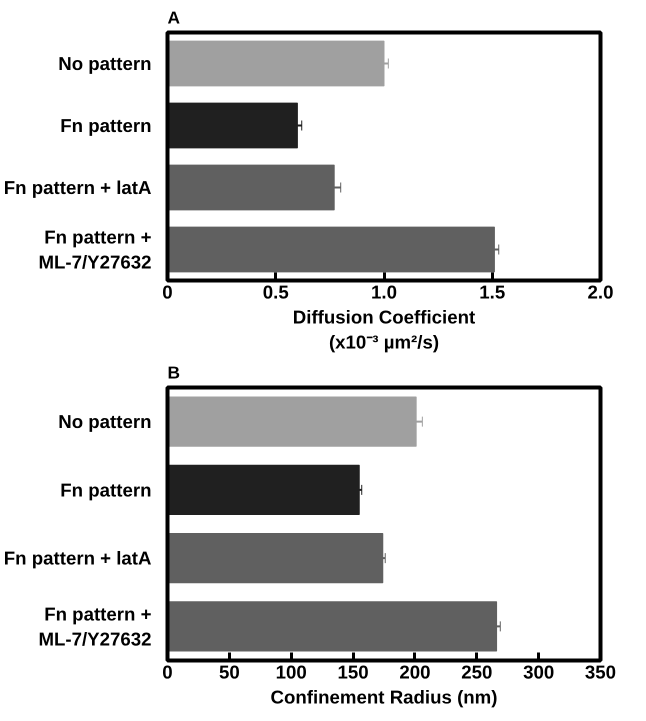 The height and width of the screenshot is (721, 646). What do you see at coordinates (492, 292) in the screenshot?
I see `x-tick-label: 1.5` at bounding box center [492, 292].